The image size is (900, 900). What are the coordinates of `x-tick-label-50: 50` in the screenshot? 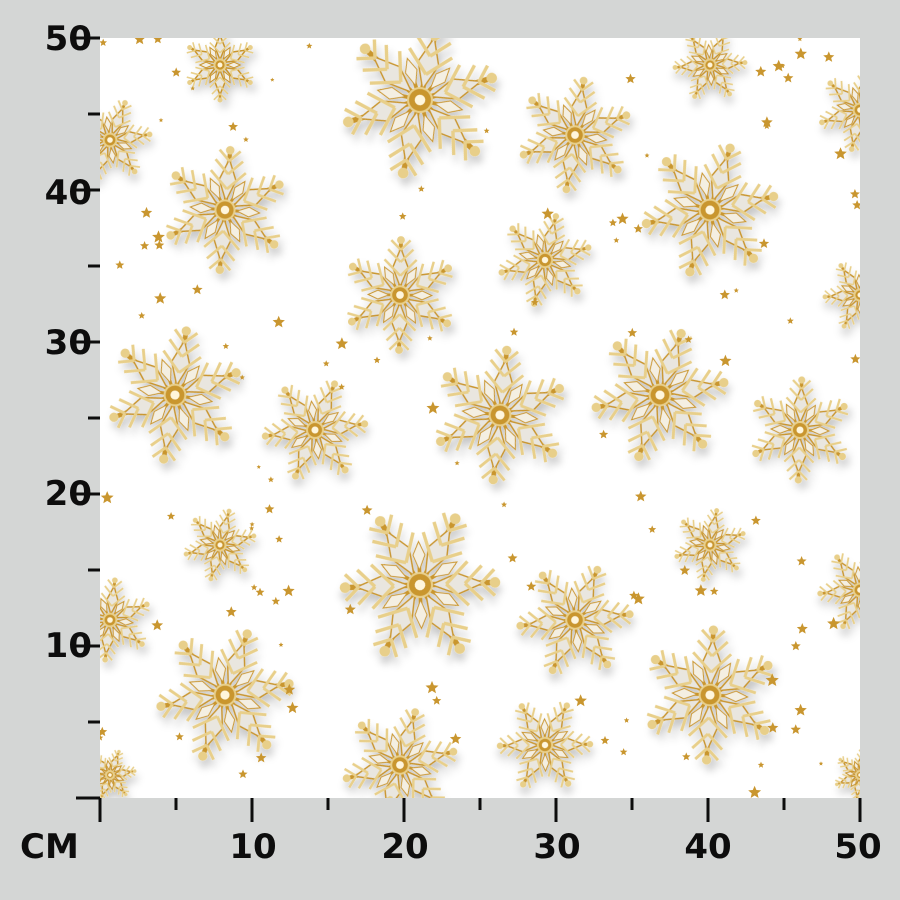 It's located at (858, 847).